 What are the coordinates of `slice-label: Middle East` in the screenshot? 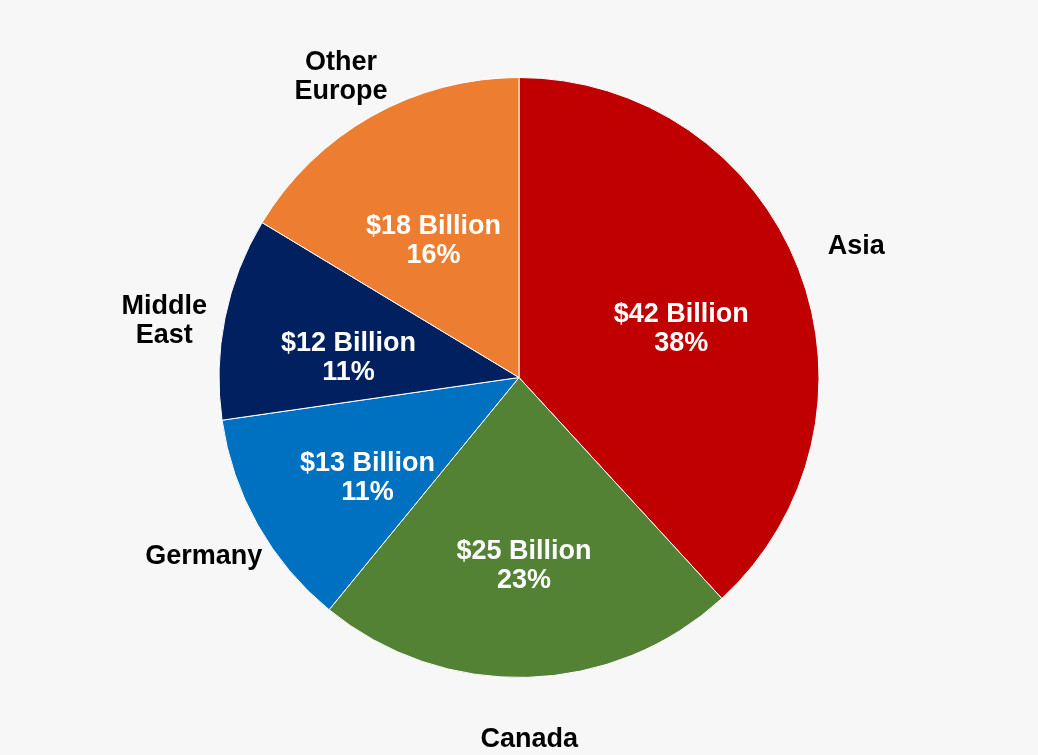 It's located at (164, 319).